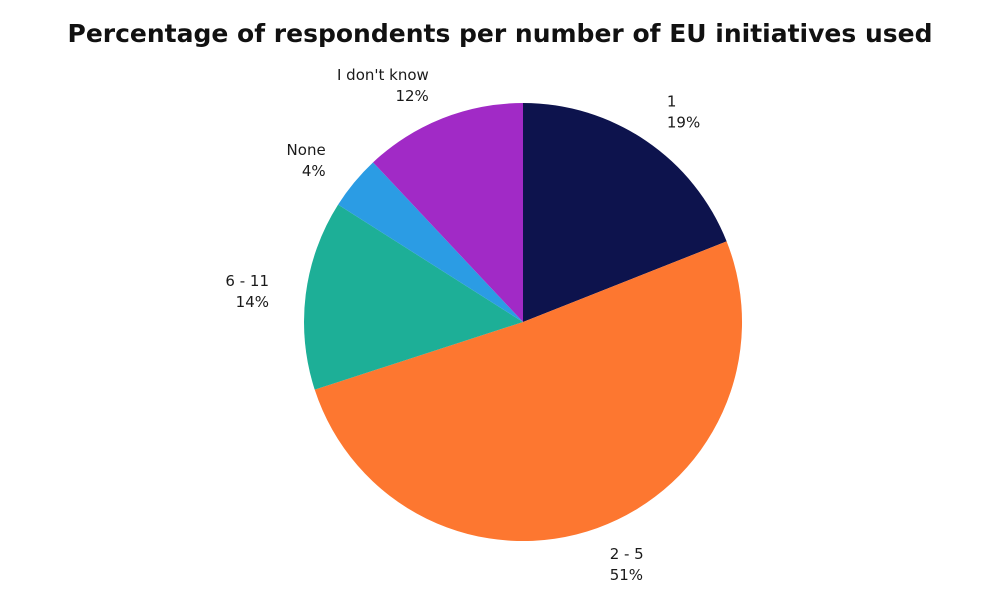 The image size is (1000, 600). I want to click on slice-value-2-5: 51%, so click(626, 575).